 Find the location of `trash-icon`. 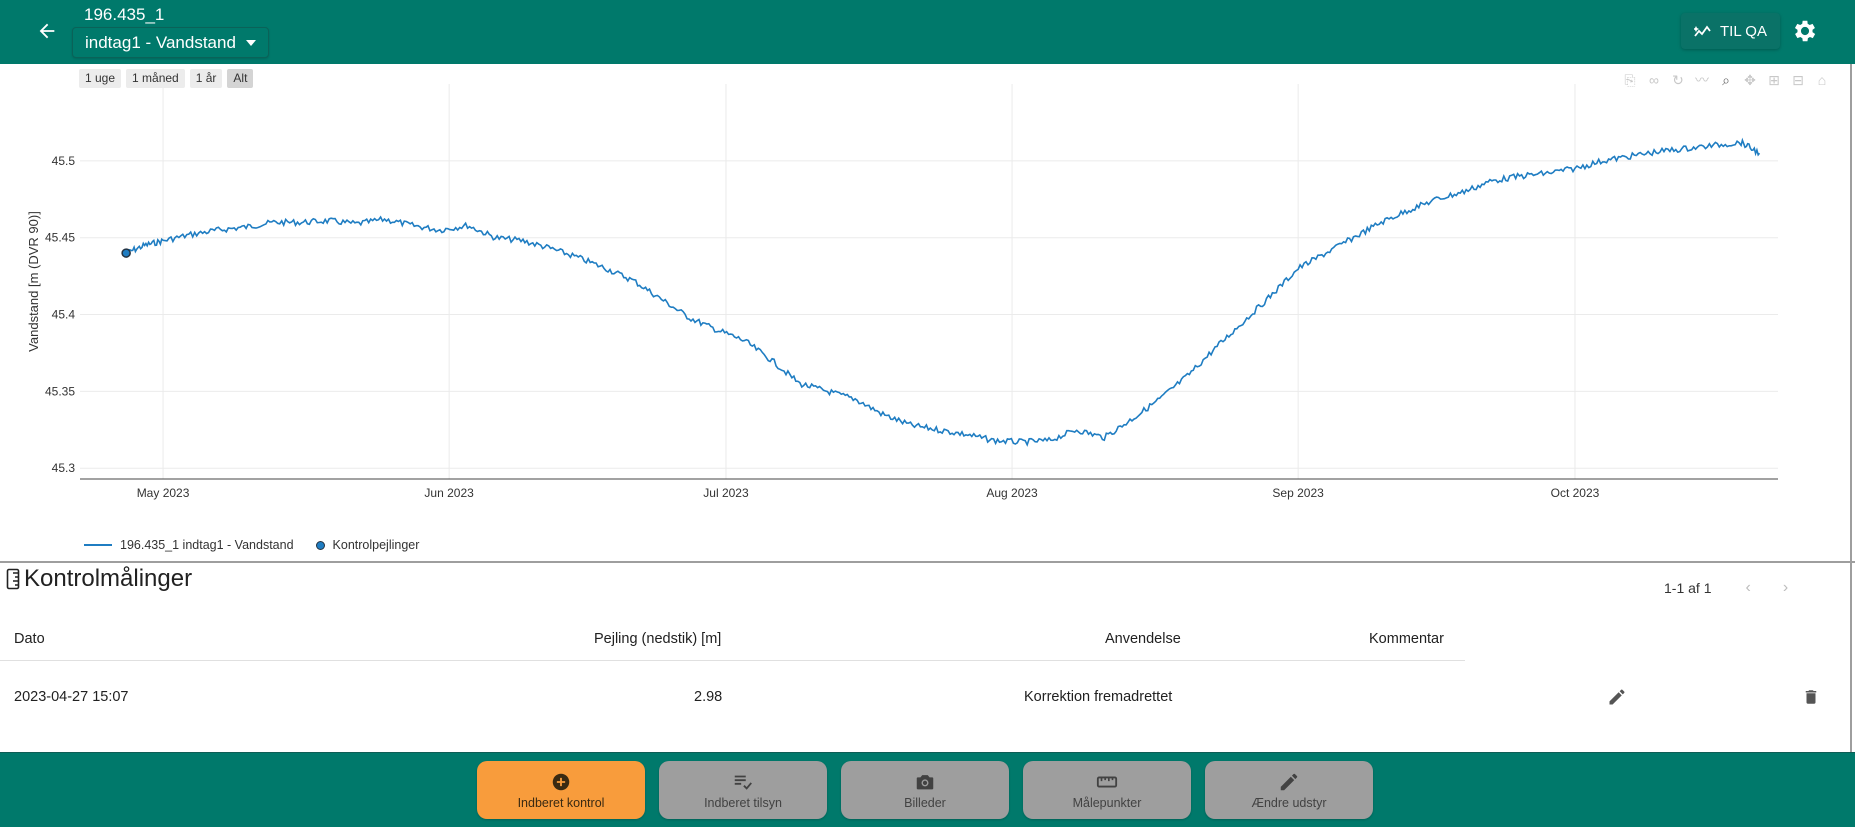

trash-icon is located at coordinates (1811, 697).